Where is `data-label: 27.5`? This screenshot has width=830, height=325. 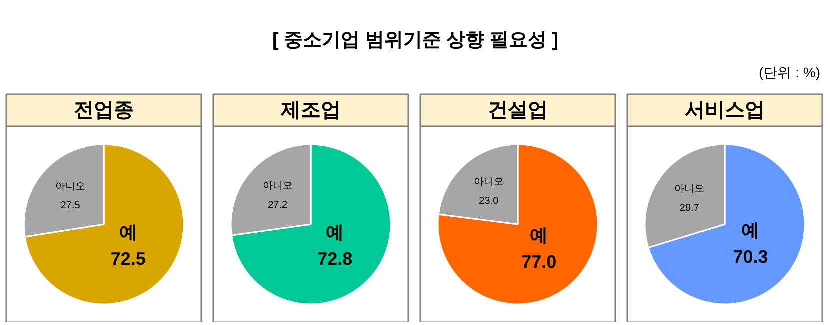
data-label: 27.5 is located at coordinates (70, 206).